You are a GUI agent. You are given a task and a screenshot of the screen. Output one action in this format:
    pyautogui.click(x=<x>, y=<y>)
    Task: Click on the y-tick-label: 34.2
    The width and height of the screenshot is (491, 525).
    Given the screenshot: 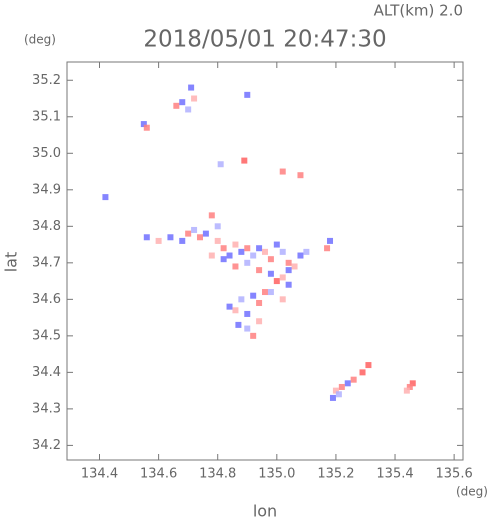 What is the action you would take?
    pyautogui.click(x=46, y=445)
    